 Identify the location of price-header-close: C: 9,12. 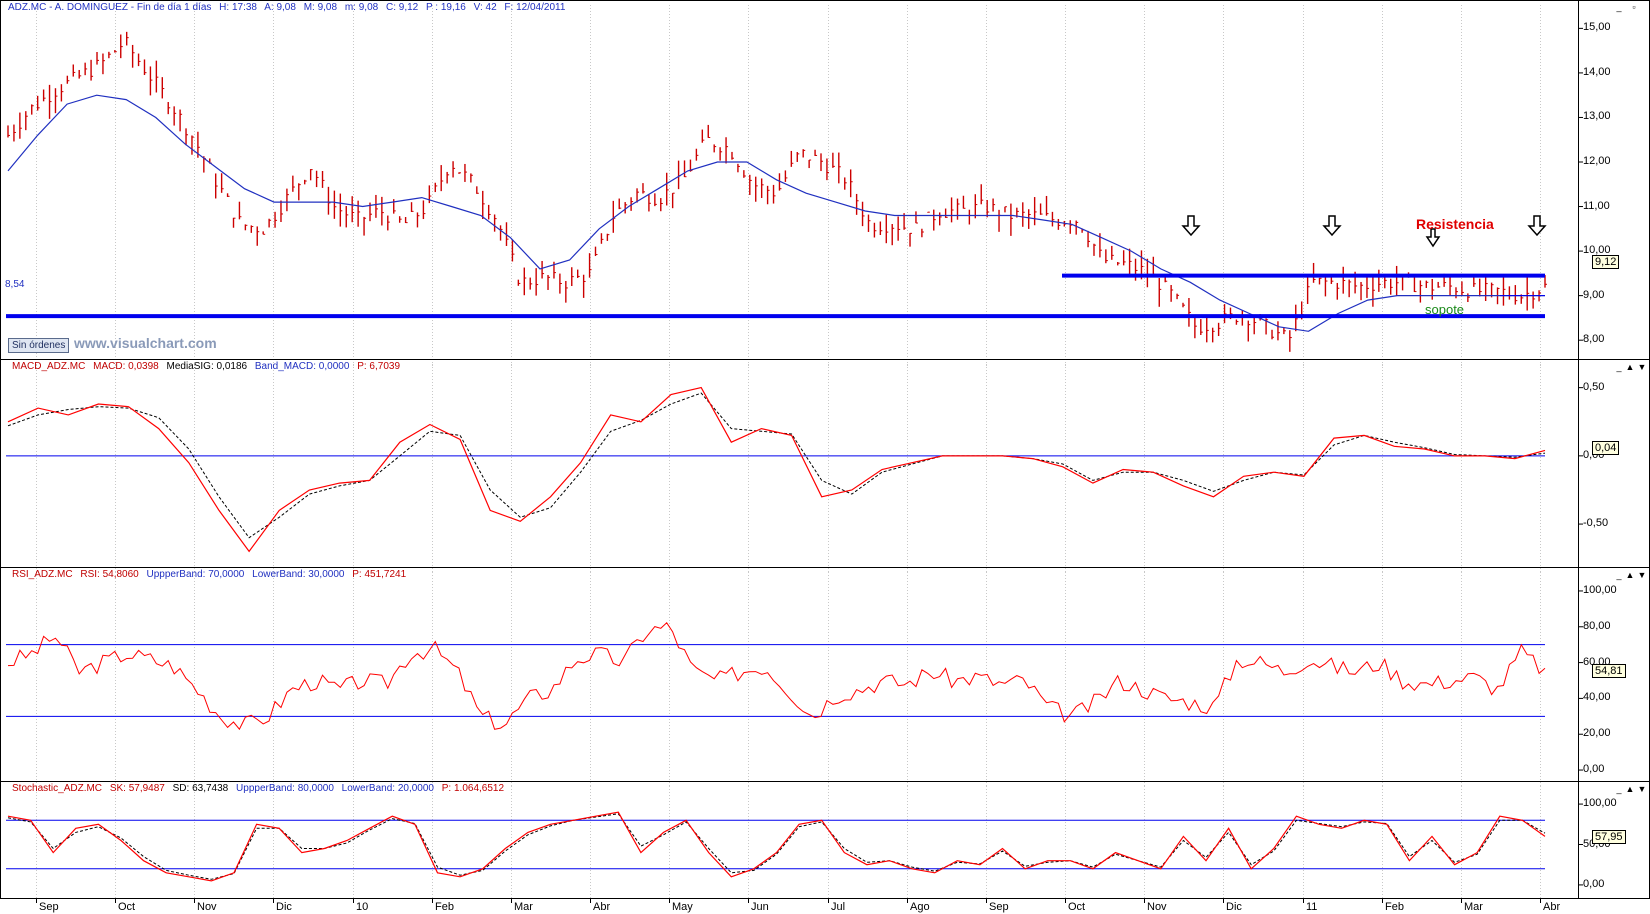
(402, 7).